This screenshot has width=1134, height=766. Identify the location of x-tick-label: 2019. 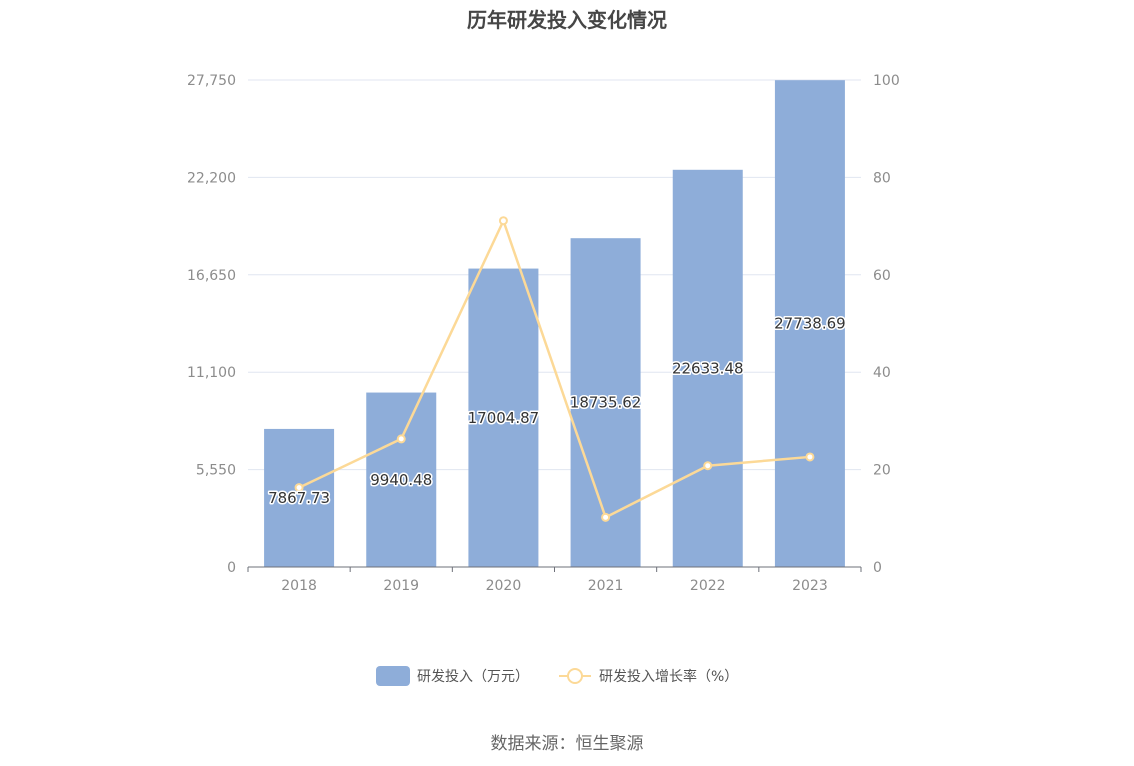
(401, 586).